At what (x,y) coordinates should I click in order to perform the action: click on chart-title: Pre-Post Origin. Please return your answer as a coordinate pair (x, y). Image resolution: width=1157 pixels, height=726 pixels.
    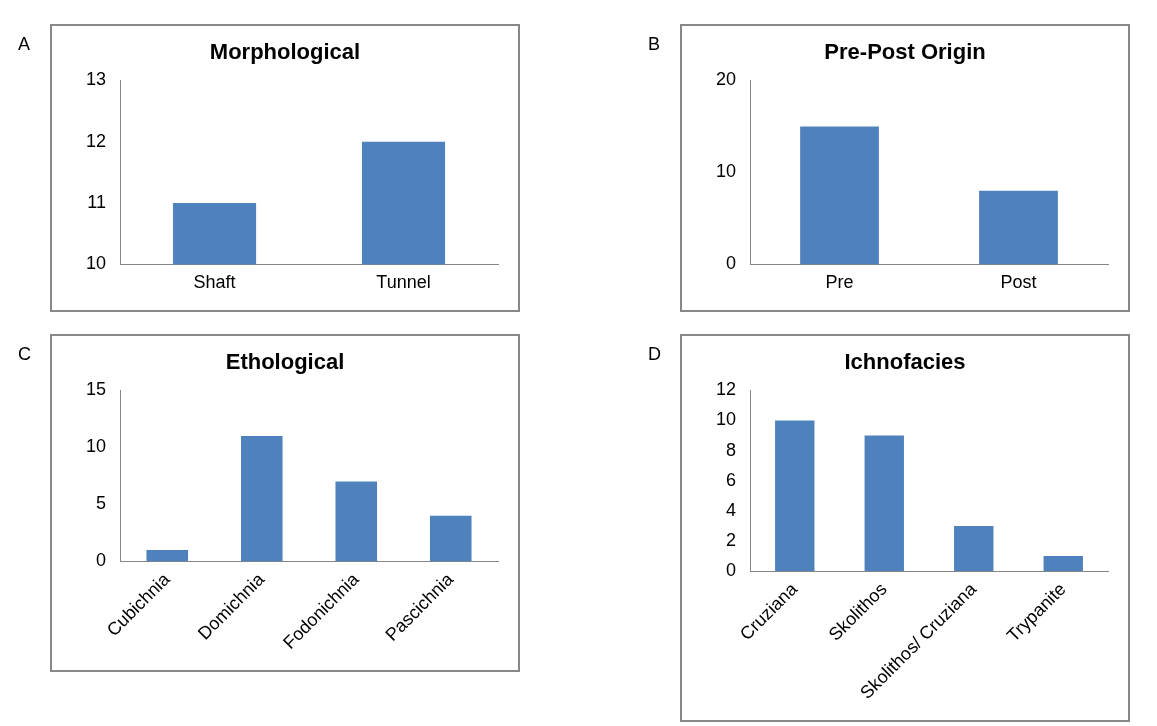
    Looking at the image, I should click on (905, 52).